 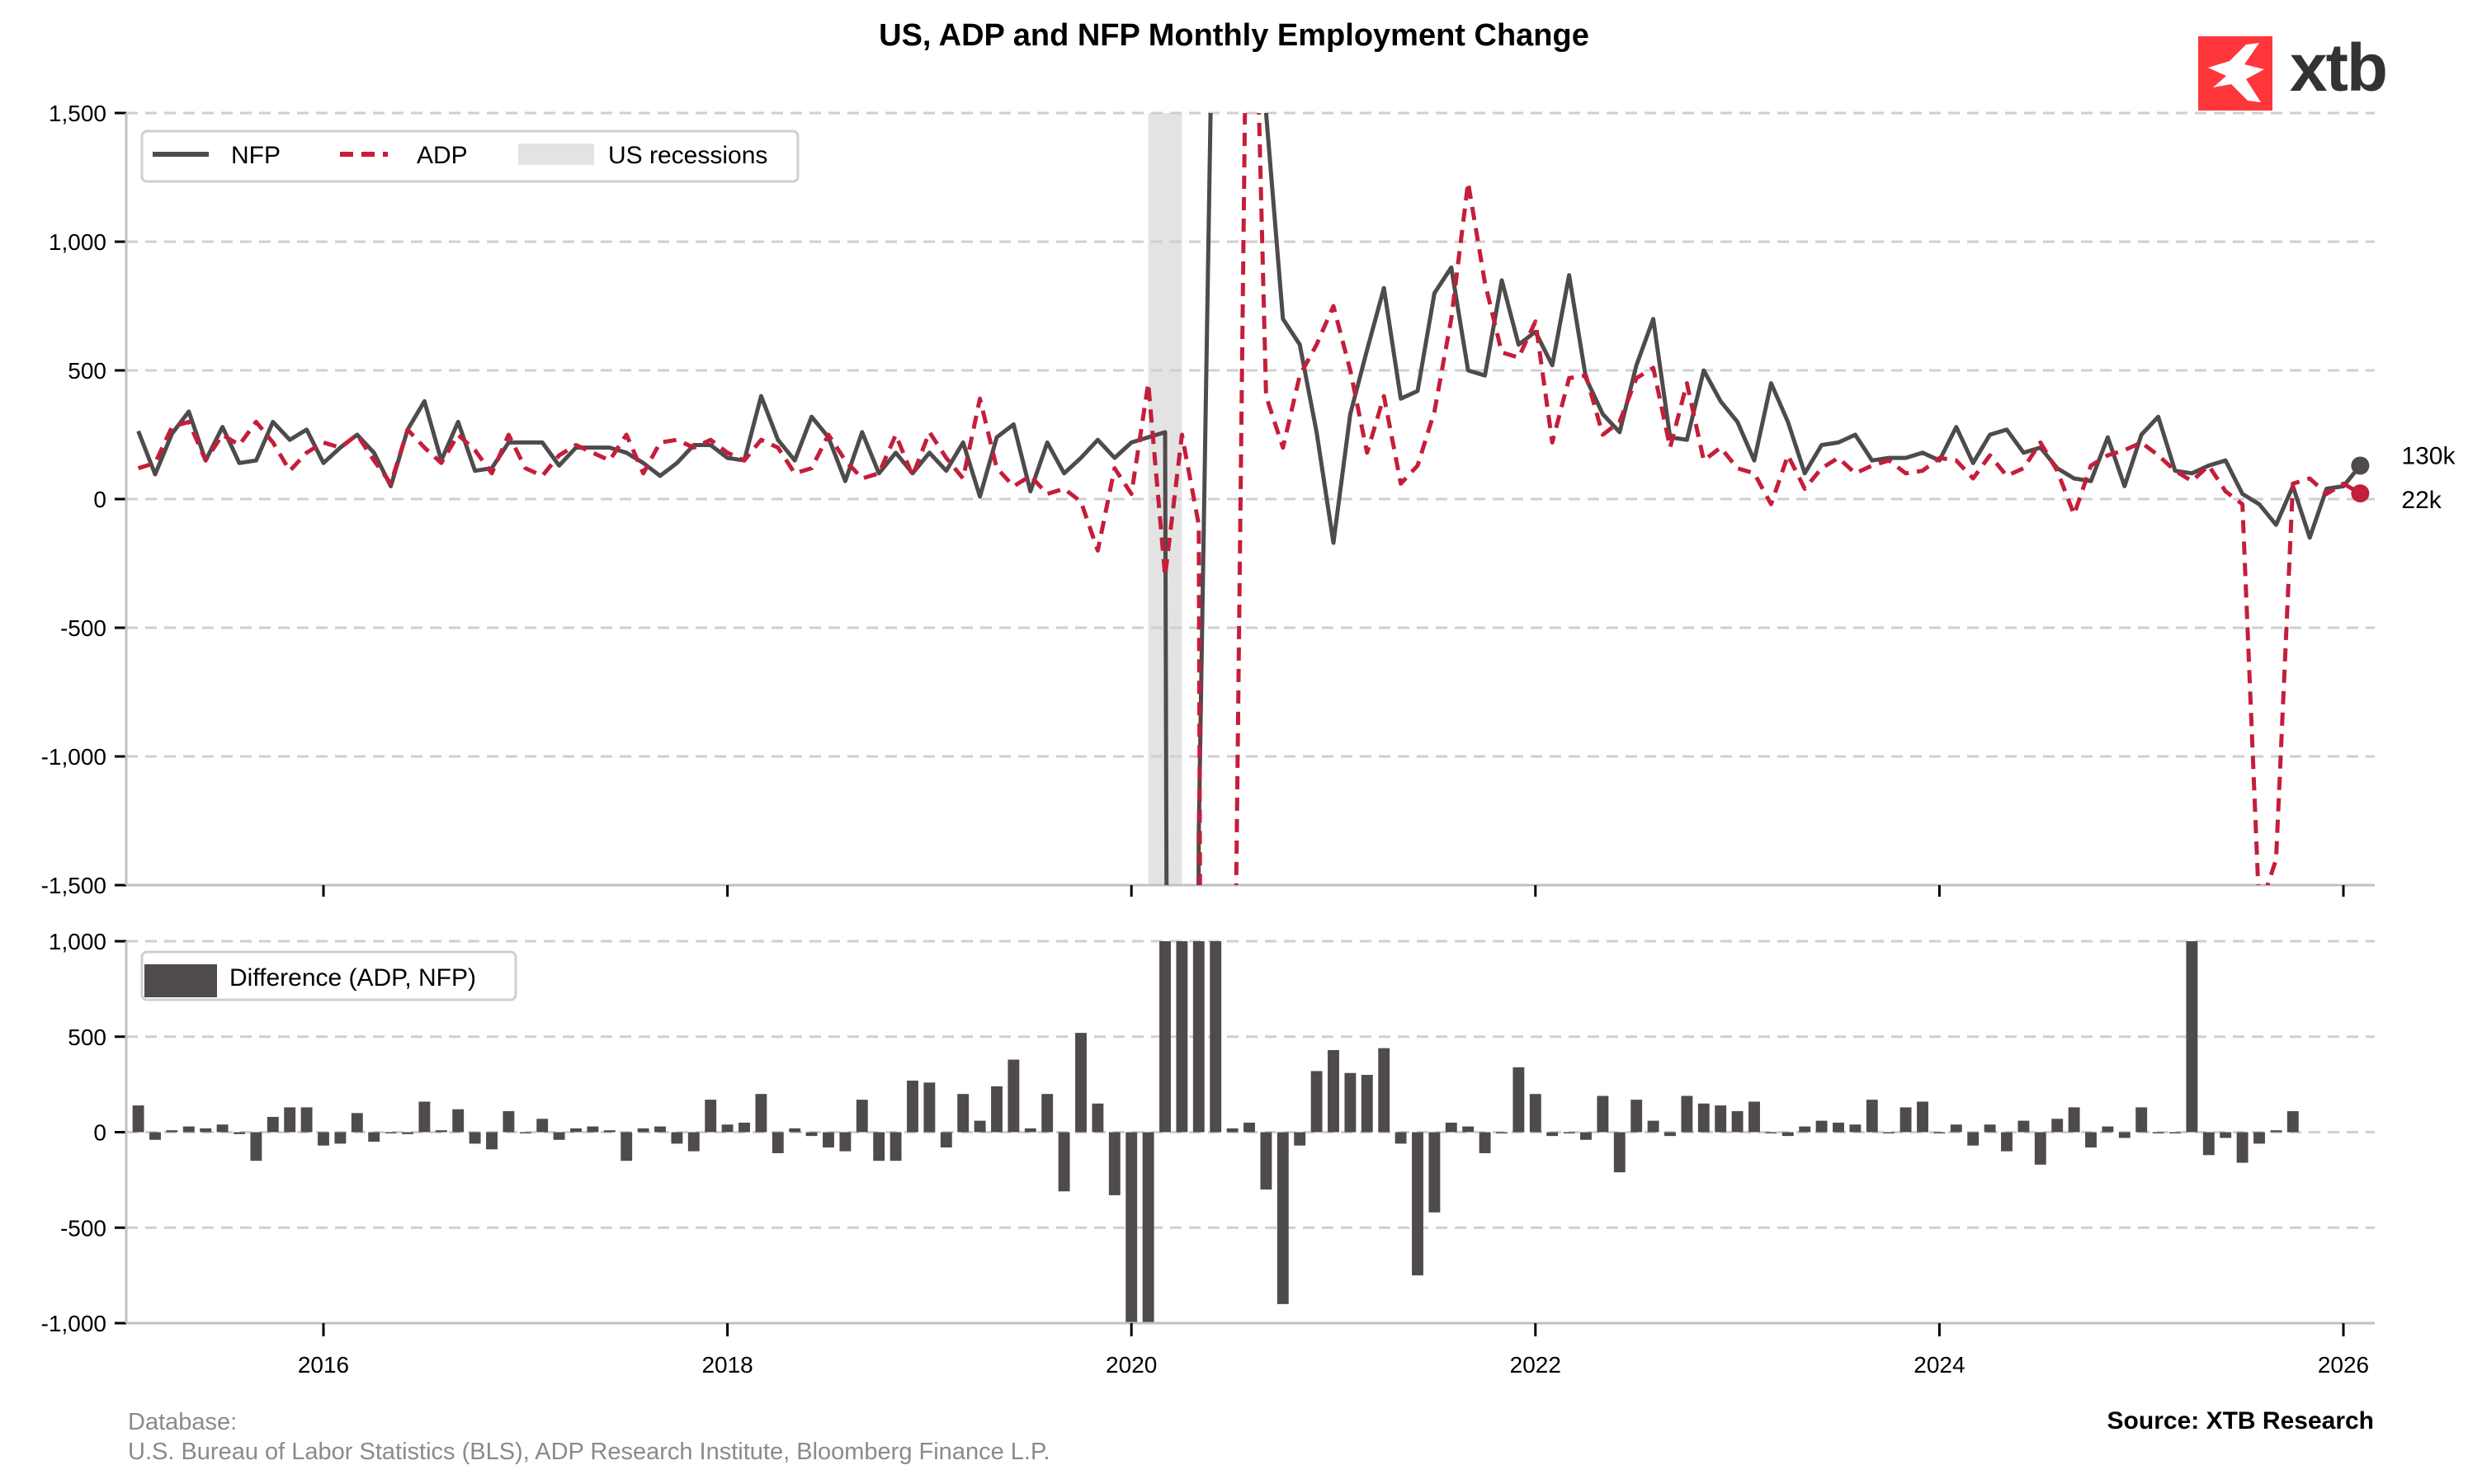 I want to click on legend-nfp-label: NFP, so click(x=256, y=155).